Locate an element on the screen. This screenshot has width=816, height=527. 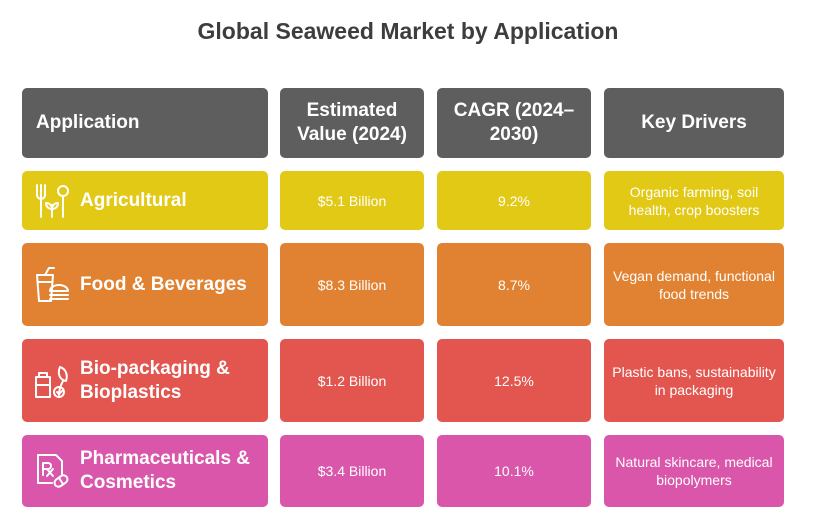
table-cell-value: $1.2 Billion is located at coordinates (352, 380).